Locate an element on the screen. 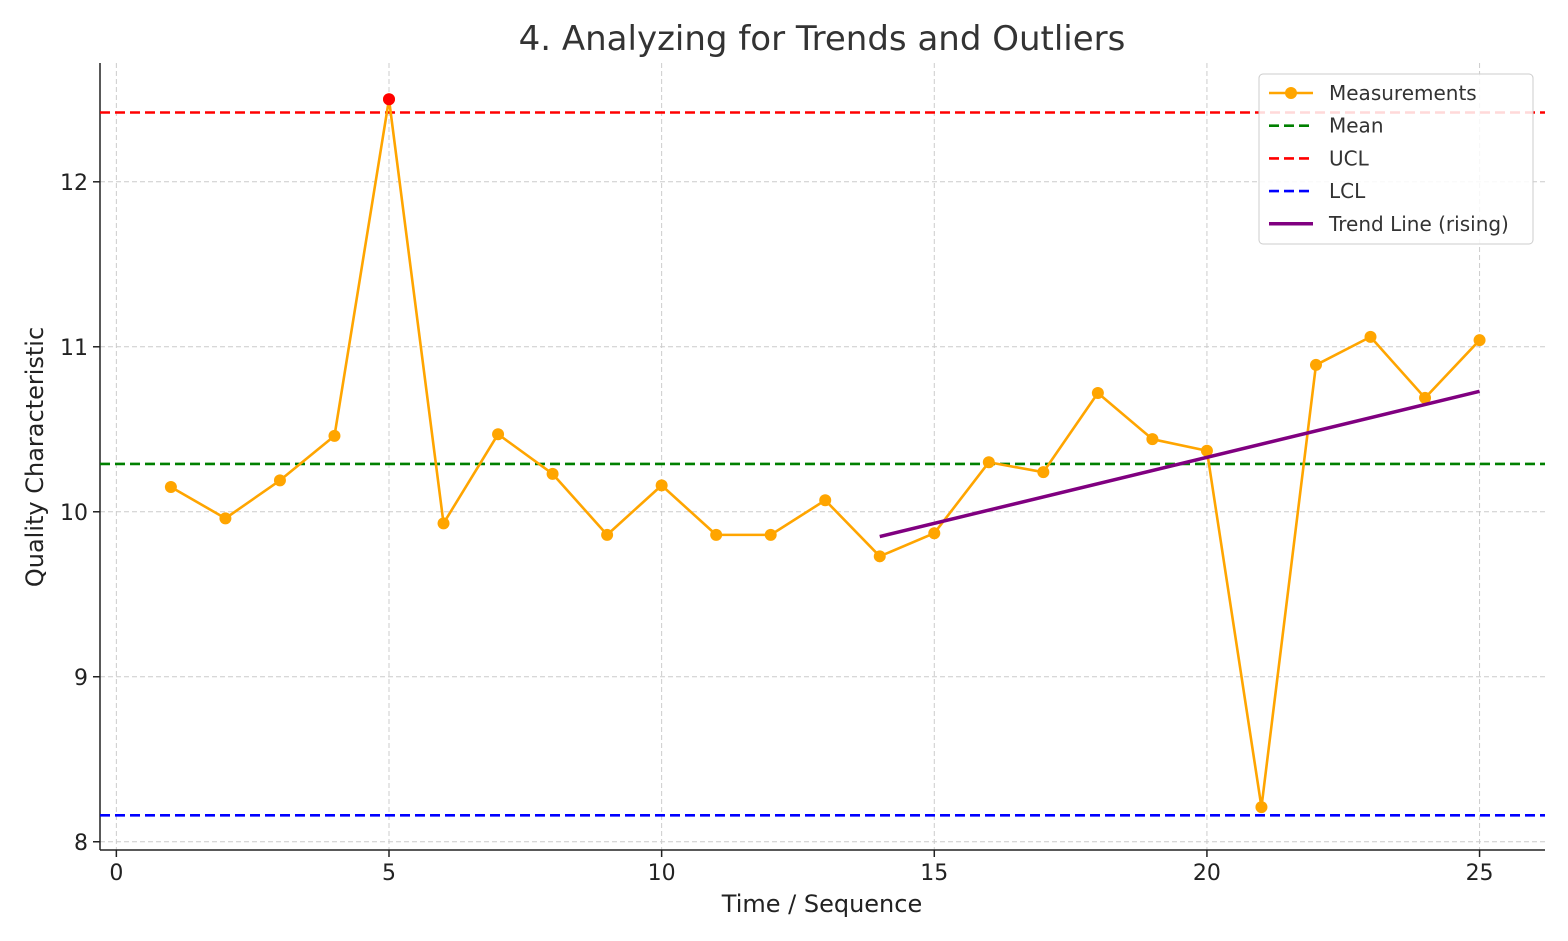 The image size is (1568, 941). legend-box is located at coordinates (1396, 159).